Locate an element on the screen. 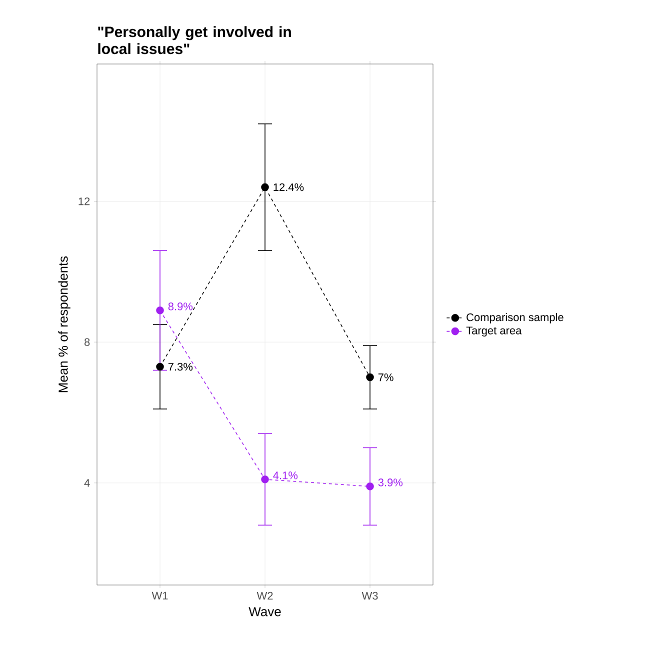 Image resolution: width=651 pixels, height=666 pixels. x-tick-label: W1 is located at coordinates (160, 596).